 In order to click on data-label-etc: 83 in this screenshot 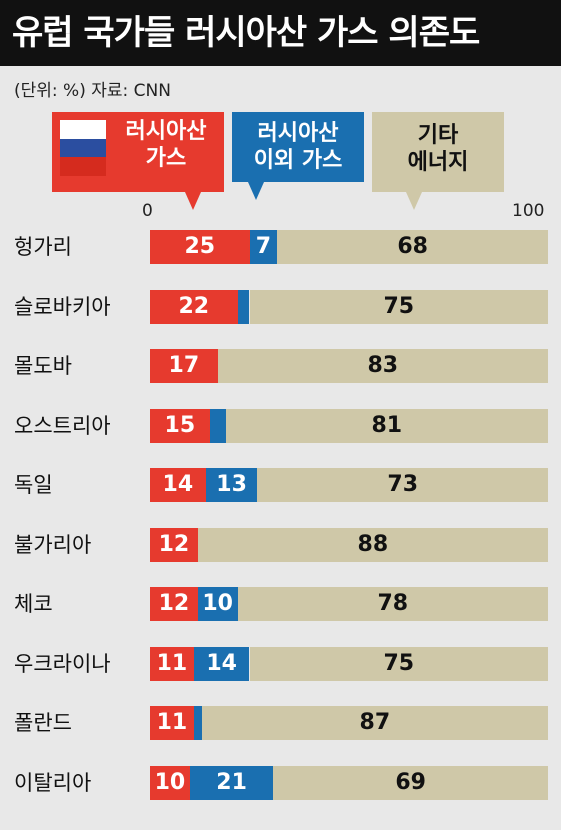, I will do `click(383, 365)`.